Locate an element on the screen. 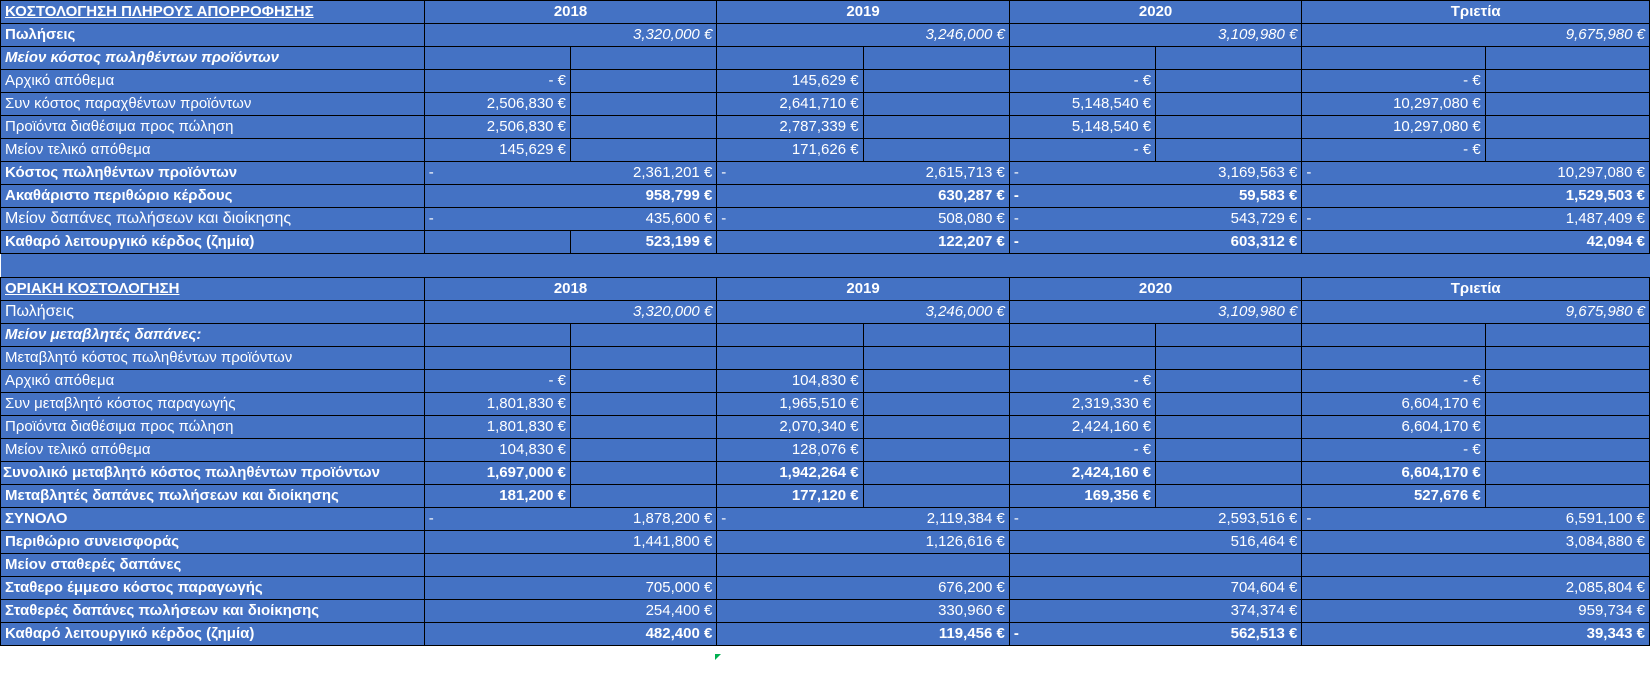  t1-sga-2018: - 435,600 € is located at coordinates (570, 219).